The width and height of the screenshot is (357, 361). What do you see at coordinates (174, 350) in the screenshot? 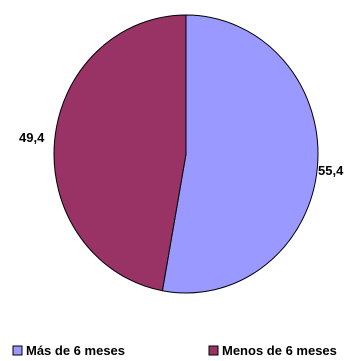
I see `legend: Más de 6 meses Menos de 6 meses` at bounding box center [174, 350].